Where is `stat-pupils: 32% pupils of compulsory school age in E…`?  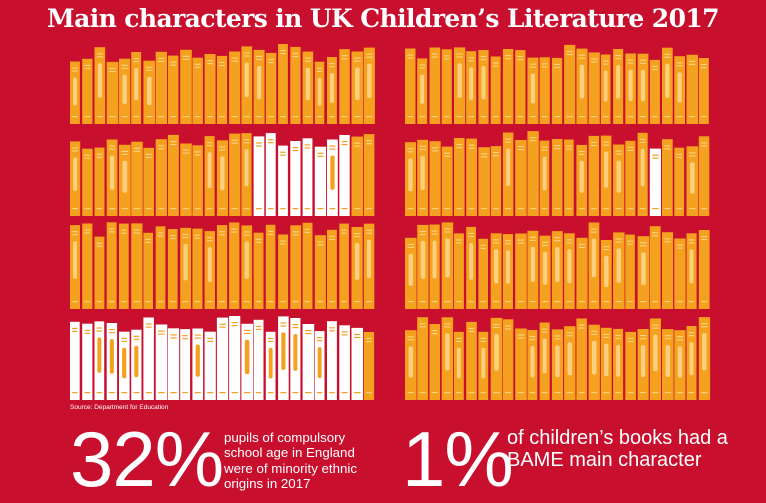 stat-pupils: 32% pupils of compulsory school age in E… is located at coordinates (220, 460).